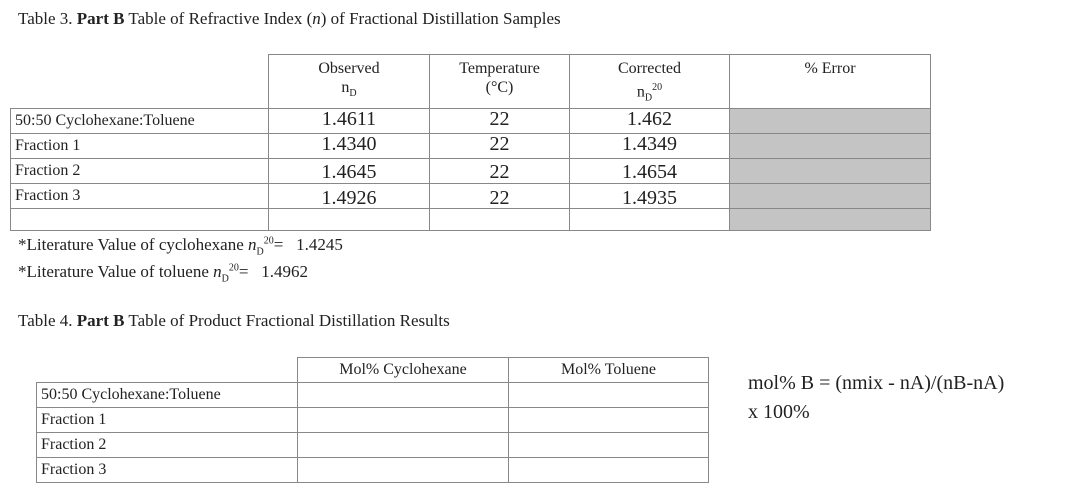 This screenshot has height=502, width=1092. Describe the element at coordinates (349, 170) in the screenshot. I see `observed-cell: 1.4645` at that location.